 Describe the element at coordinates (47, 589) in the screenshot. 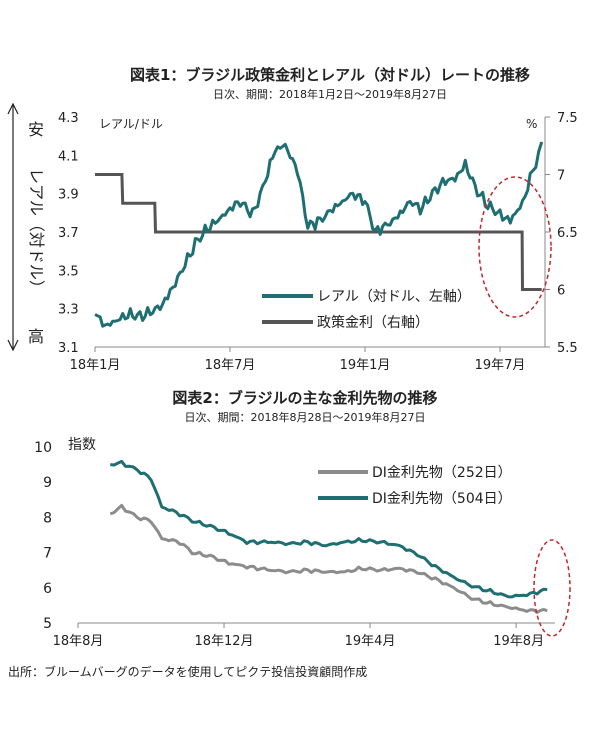

I see `y-tick-label: 6` at that location.